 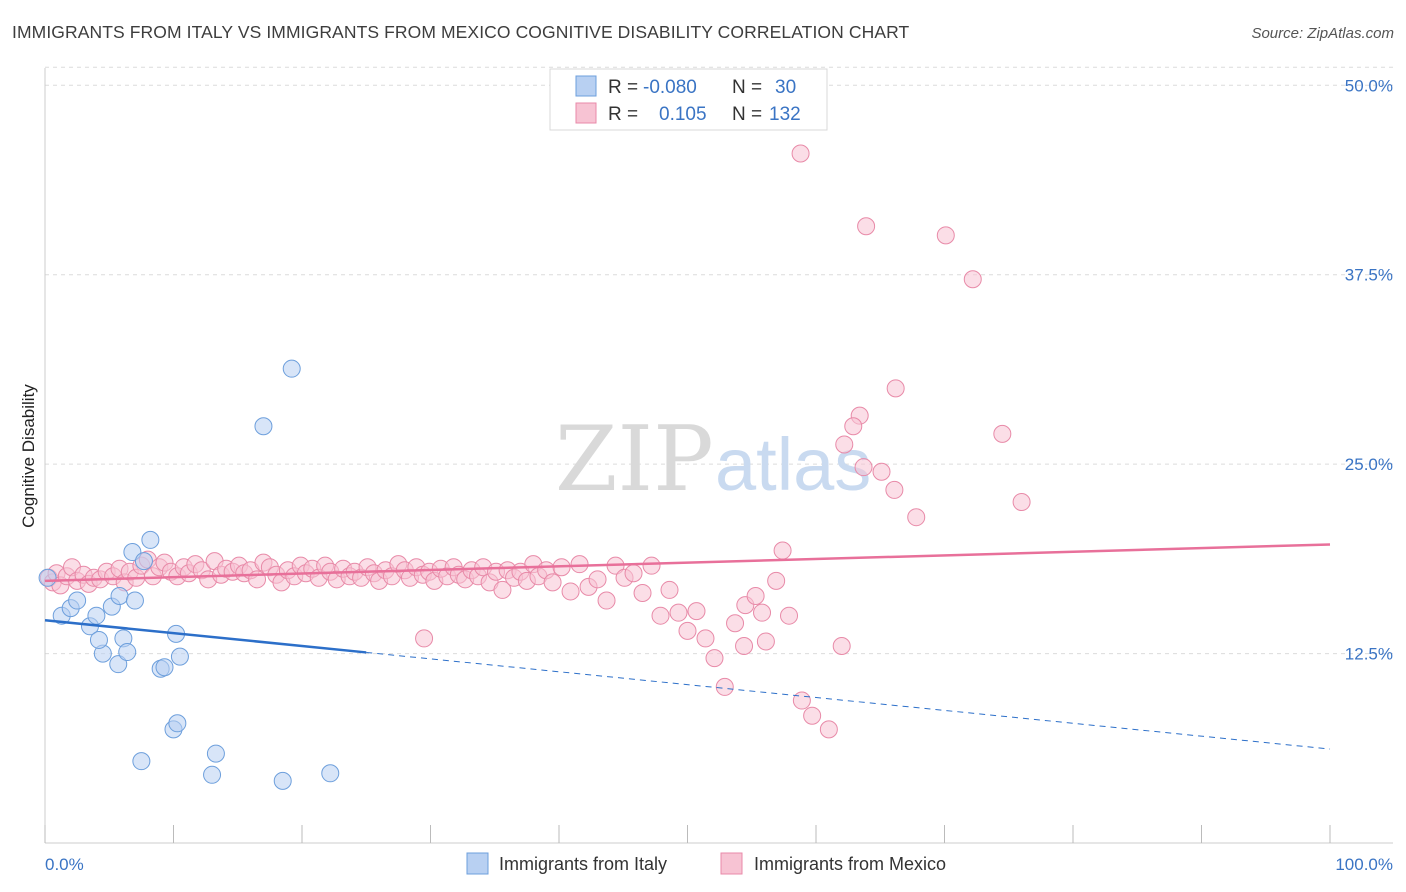 What do you see at coordinates (1322, 33) in the screenshot?
I see `chart-source: Source: ZipAtlas.com` at bounding box center [1322, 33].